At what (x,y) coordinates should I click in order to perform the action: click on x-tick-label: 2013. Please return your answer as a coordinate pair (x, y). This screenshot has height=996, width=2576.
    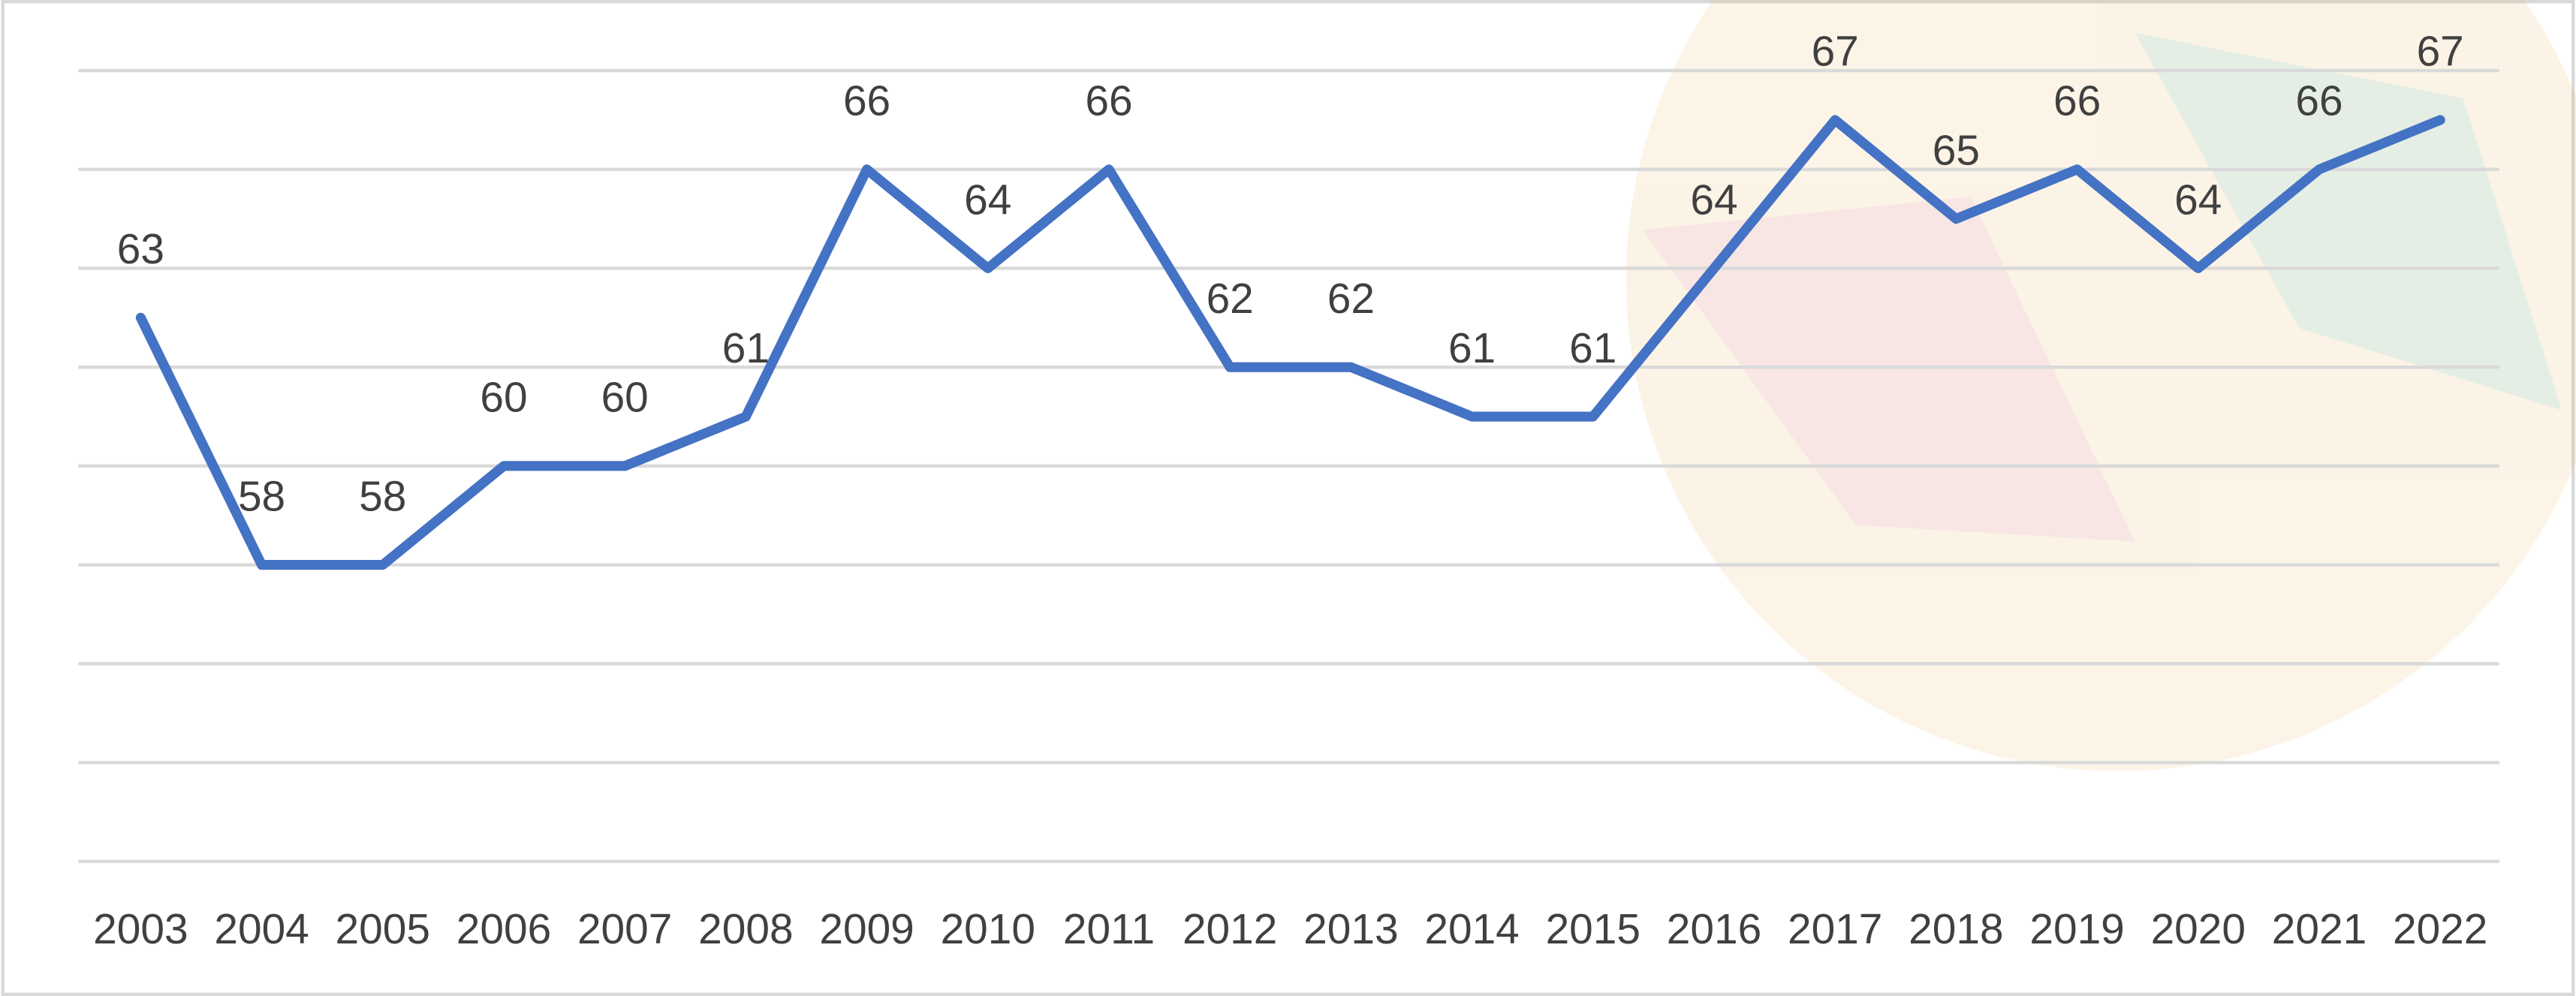
    Looking at the image, I should click on (1350, 929).